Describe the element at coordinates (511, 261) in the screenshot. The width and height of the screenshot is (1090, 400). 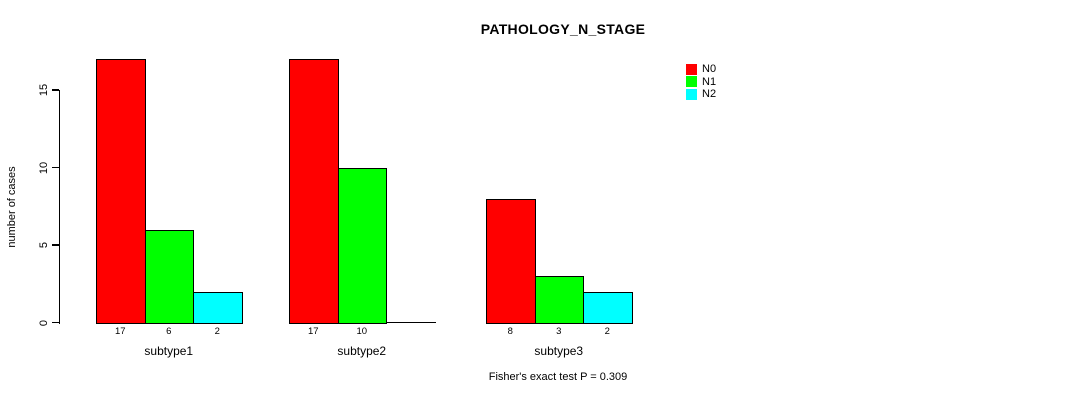
I see `bar-N0-subtype3` at that location.